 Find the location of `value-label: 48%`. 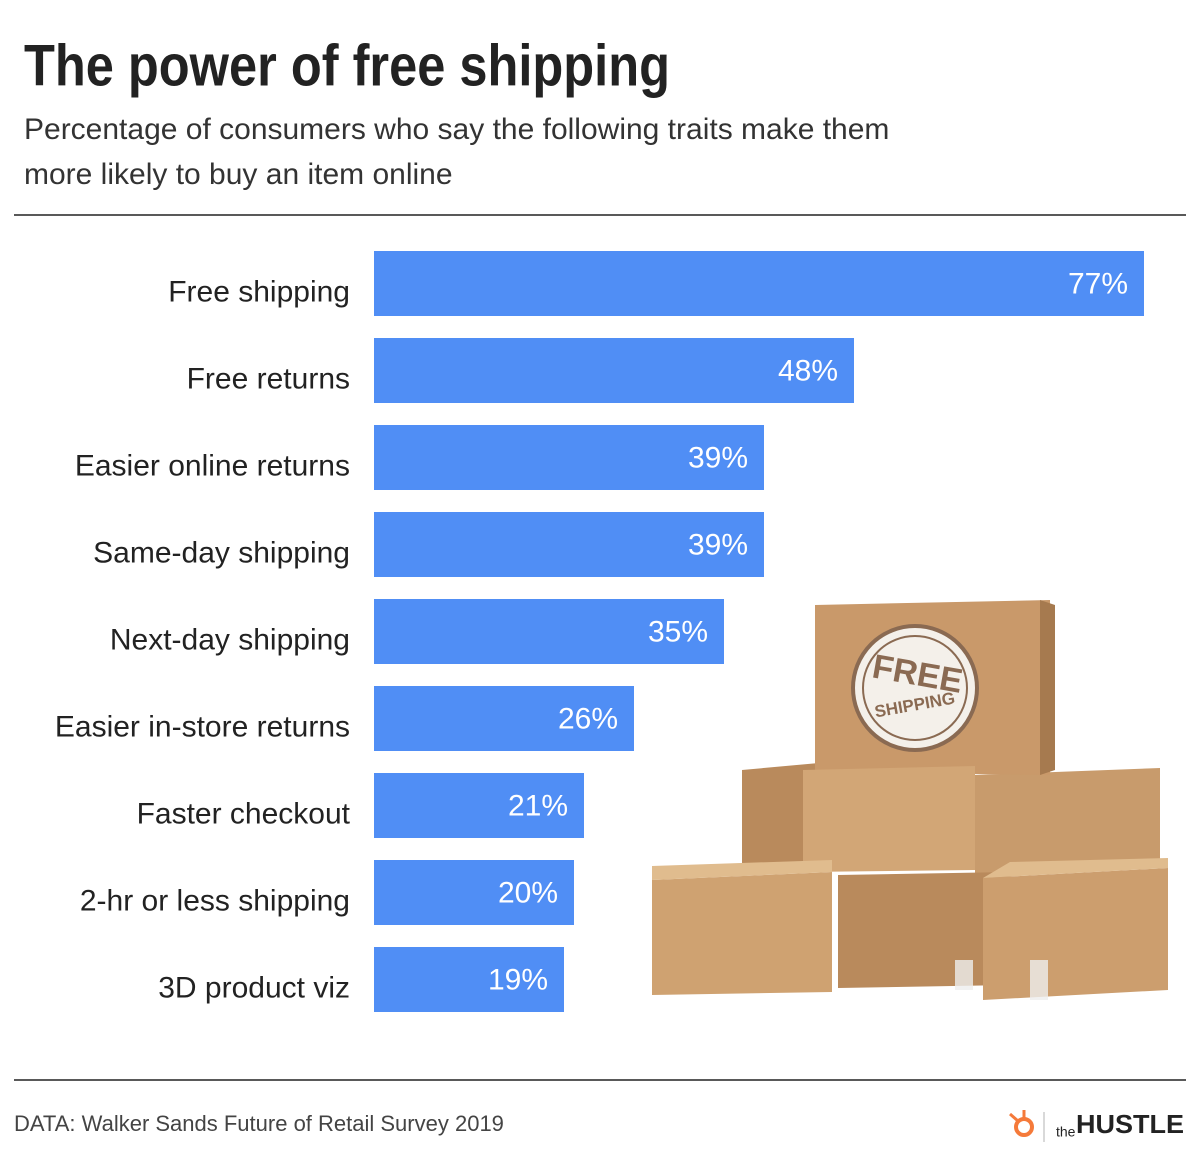

value-label: 48% is located at coordinates (808, 370).